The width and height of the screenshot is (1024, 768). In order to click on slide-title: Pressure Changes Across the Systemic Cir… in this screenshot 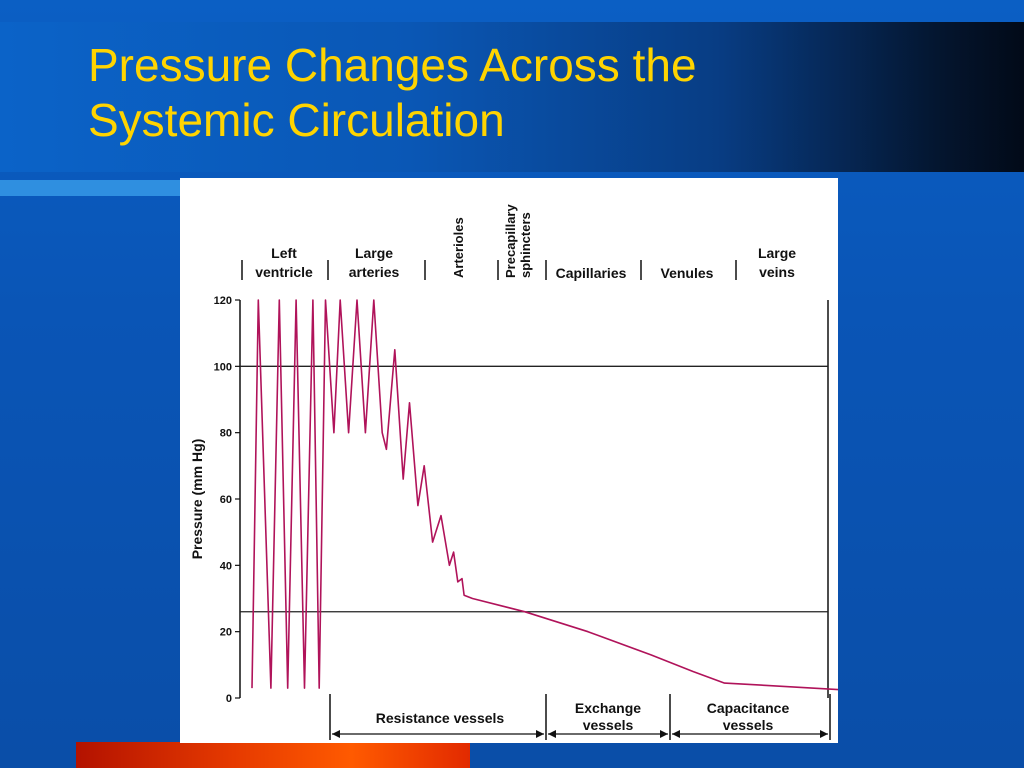, I will do `click(538, 93)`.